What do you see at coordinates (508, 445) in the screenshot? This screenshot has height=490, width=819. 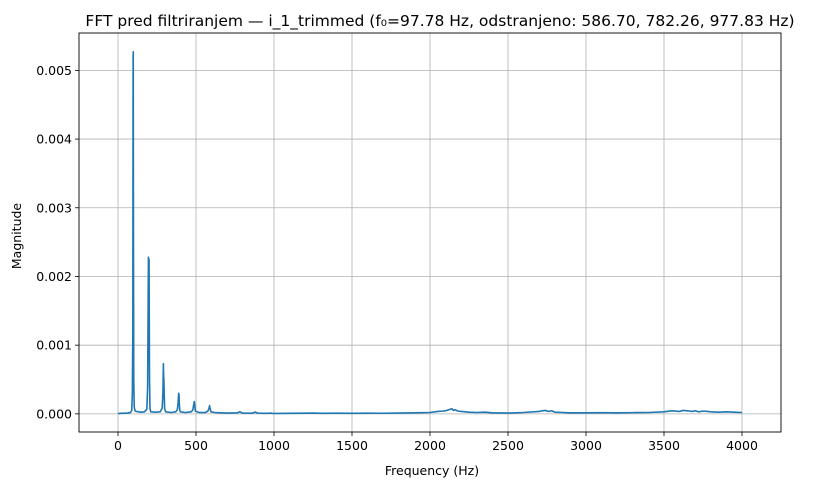 I see `x-tick-label: 2500` at bounding box center [508, 445].